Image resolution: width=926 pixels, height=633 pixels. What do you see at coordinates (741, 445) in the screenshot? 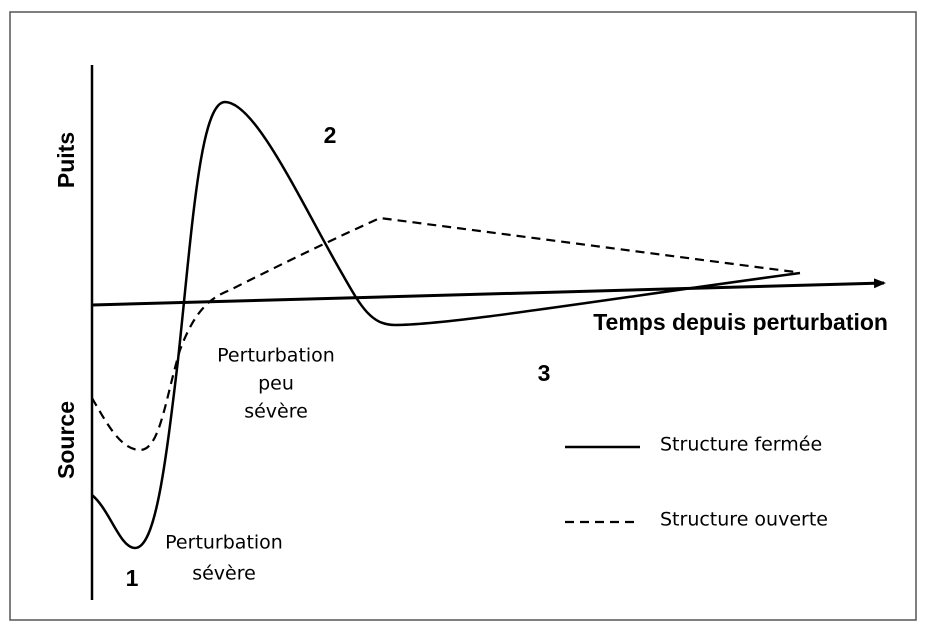
I see `legend-label: Structure fermée` at bounding box center [741, 445].